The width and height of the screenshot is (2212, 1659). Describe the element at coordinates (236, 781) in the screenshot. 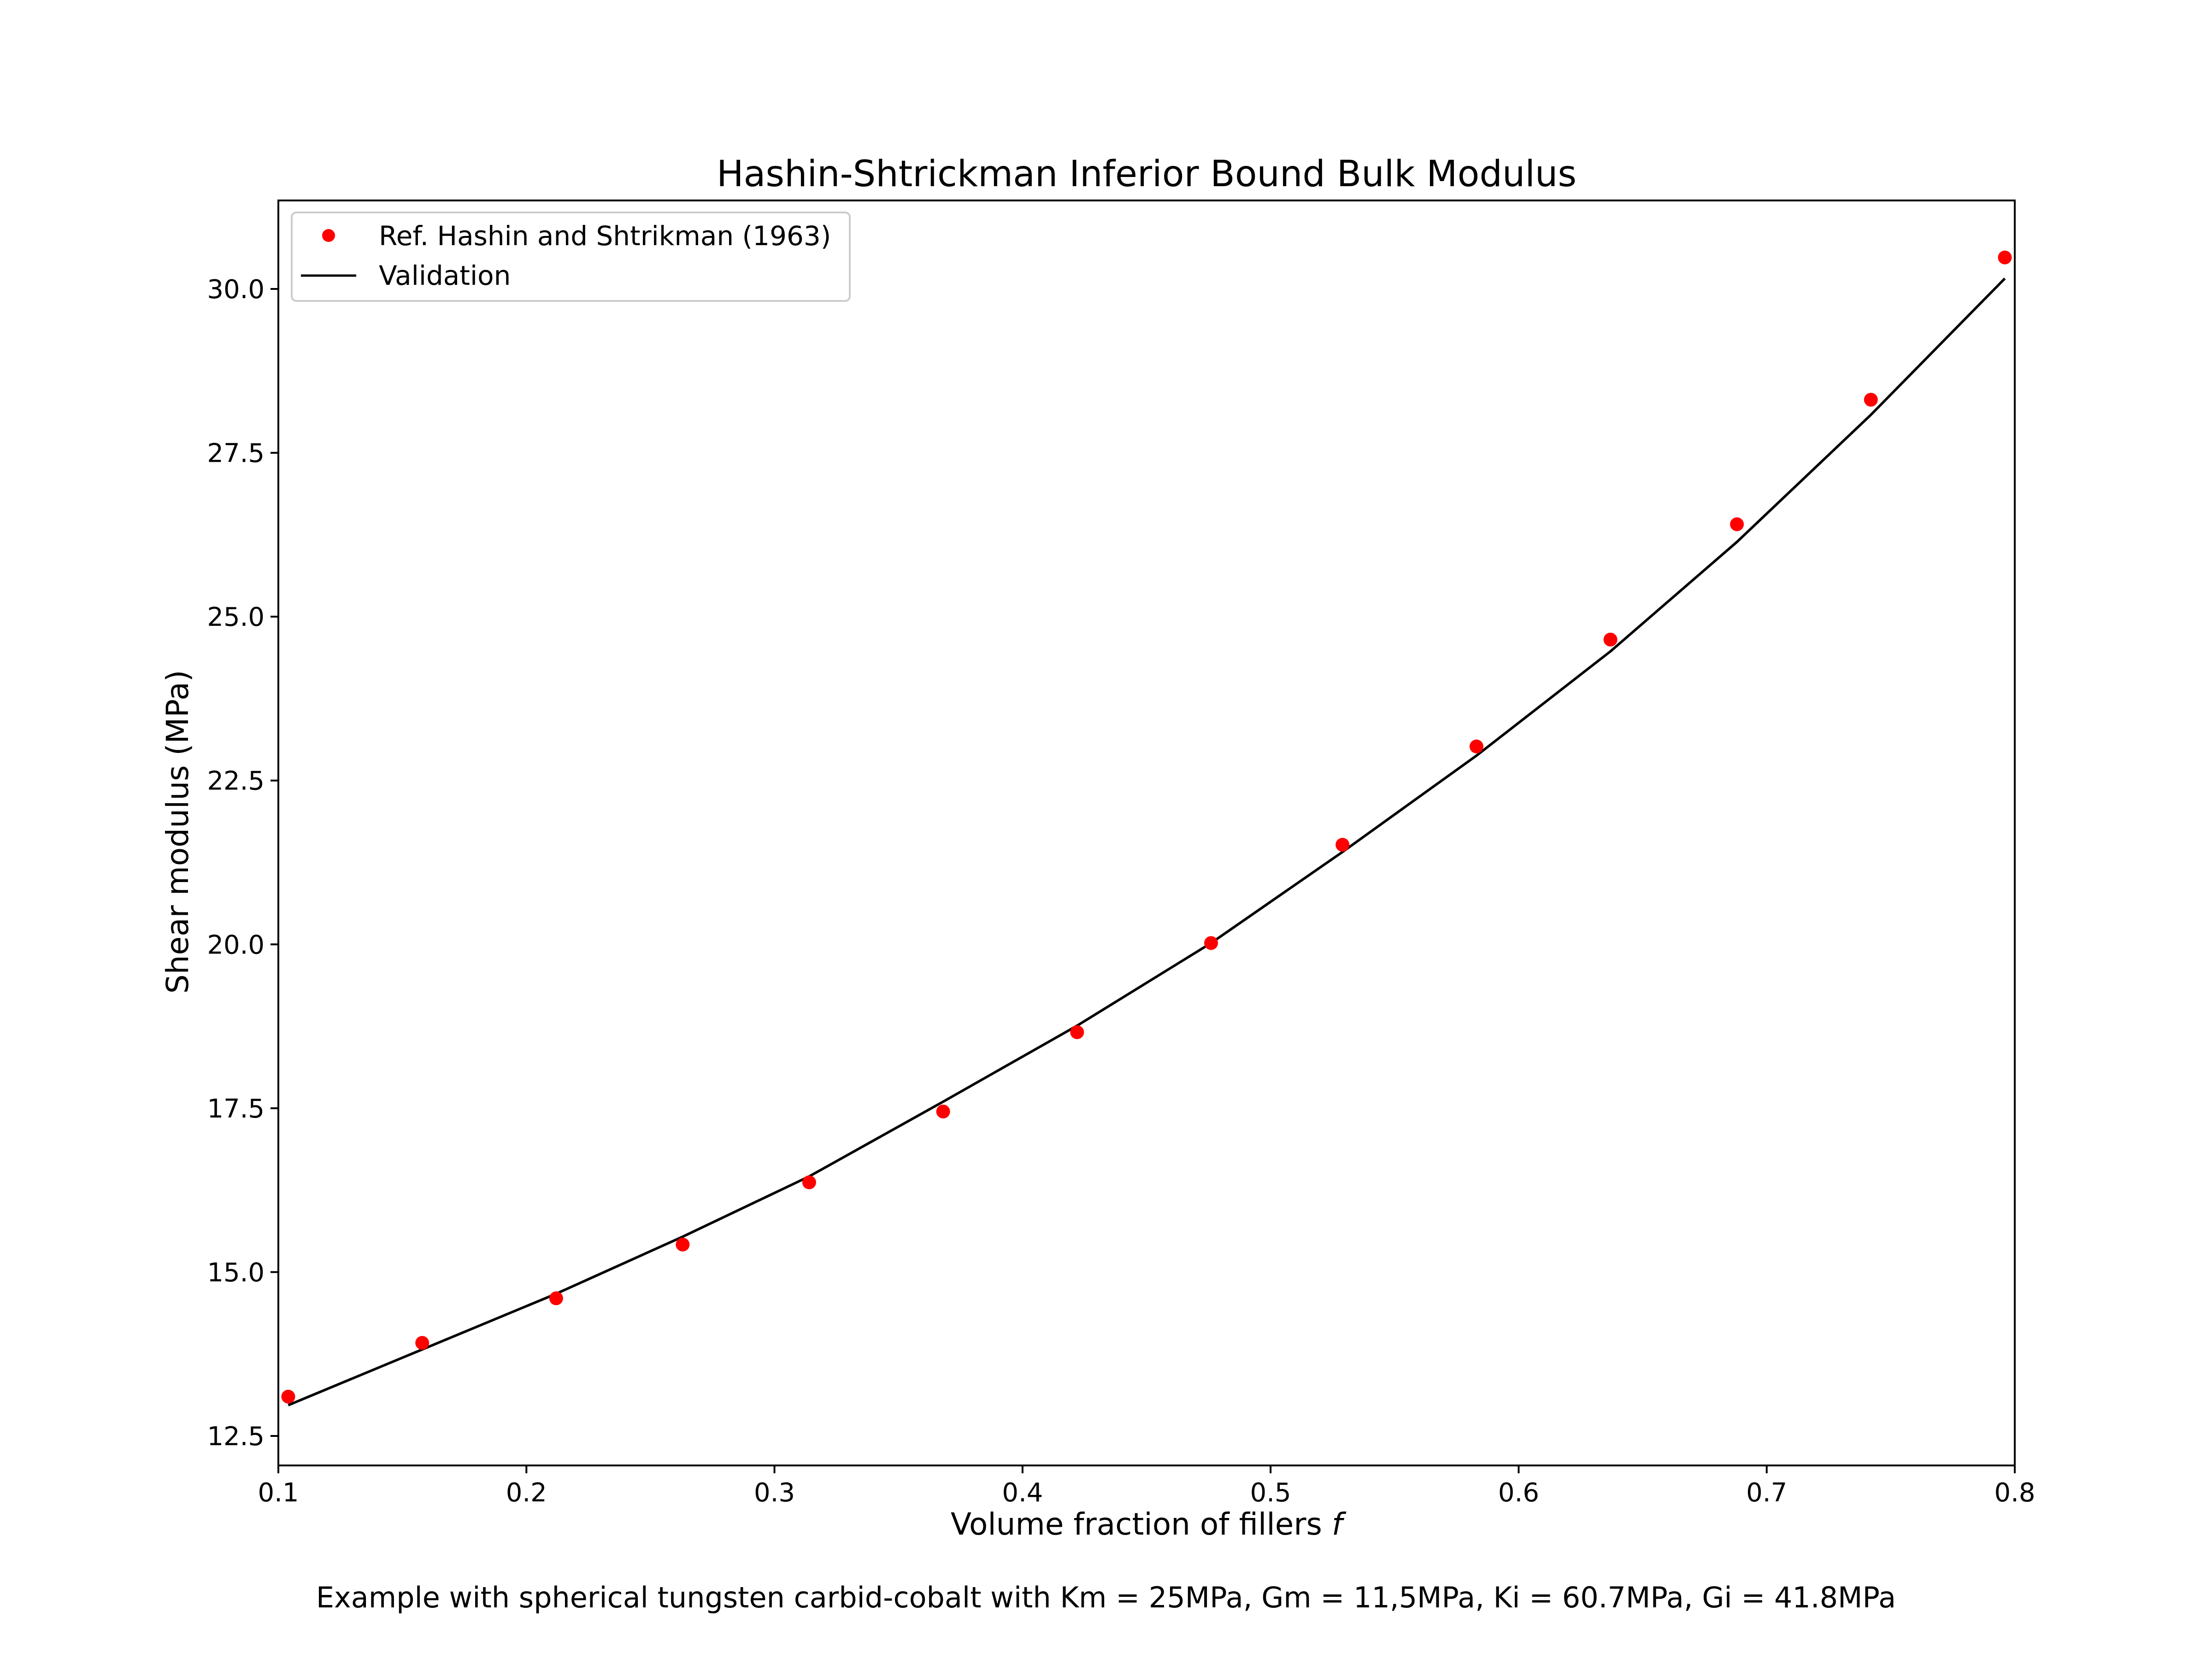

I see `y-tick-label: 22.5` at that location.